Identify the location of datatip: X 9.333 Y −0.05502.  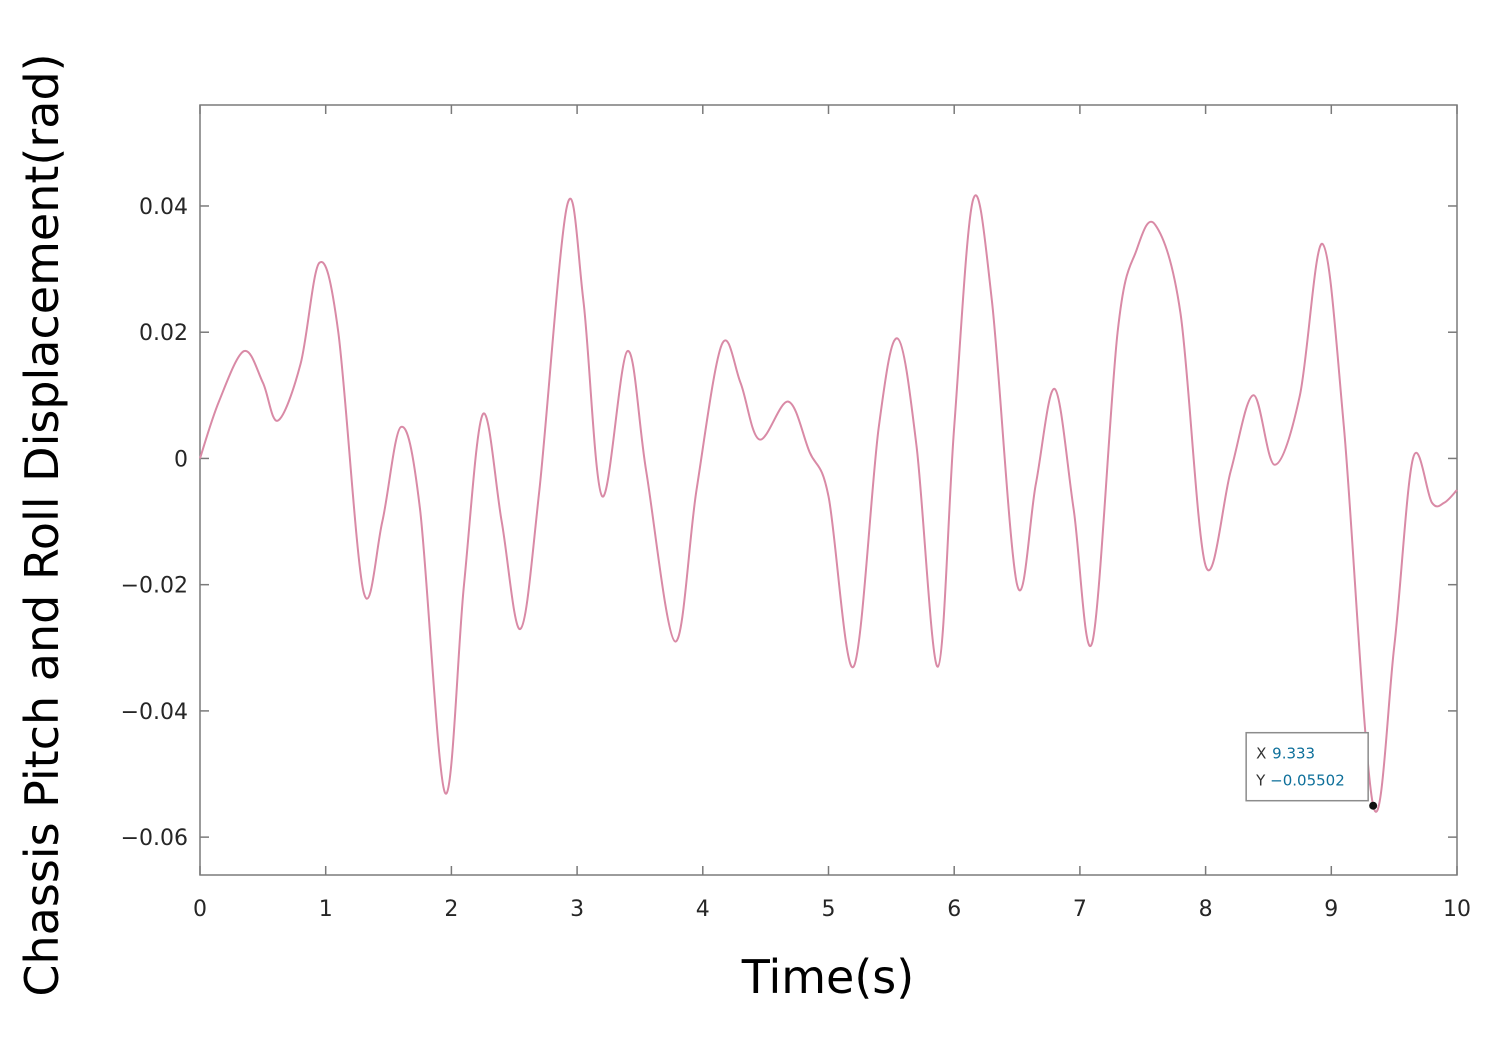
(1311, 770).